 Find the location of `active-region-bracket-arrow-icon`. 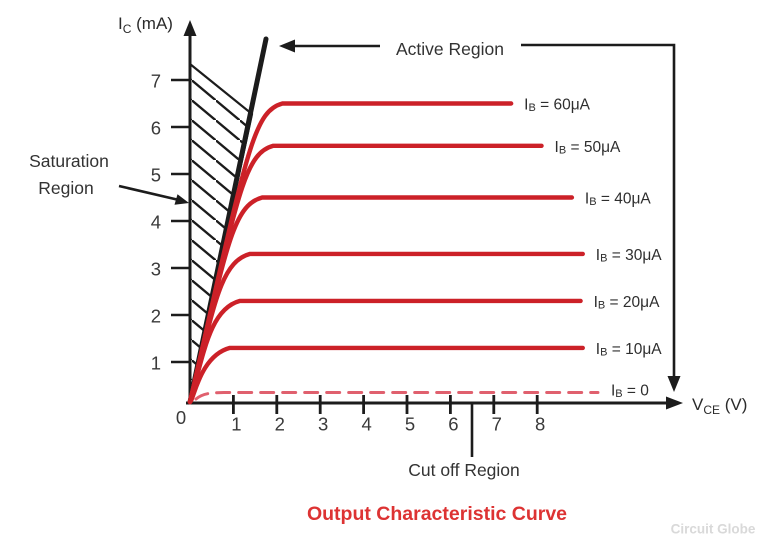

active-region-bracket-arrow-icon is located at coordinates (674, 384).